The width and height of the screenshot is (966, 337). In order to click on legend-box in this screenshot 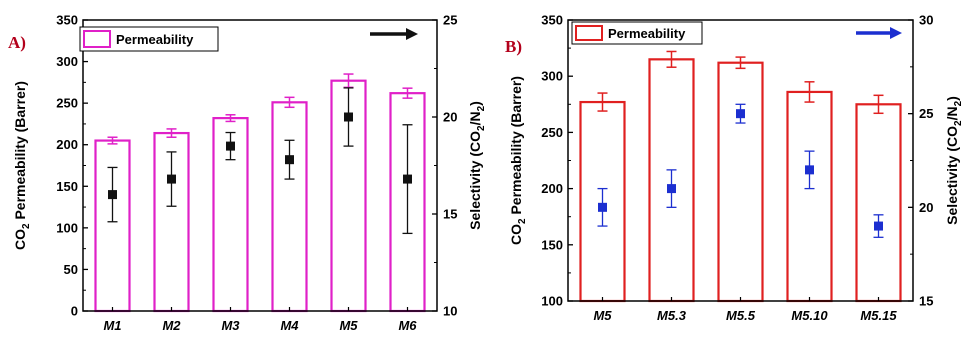, I will do `click(637, 33)`.